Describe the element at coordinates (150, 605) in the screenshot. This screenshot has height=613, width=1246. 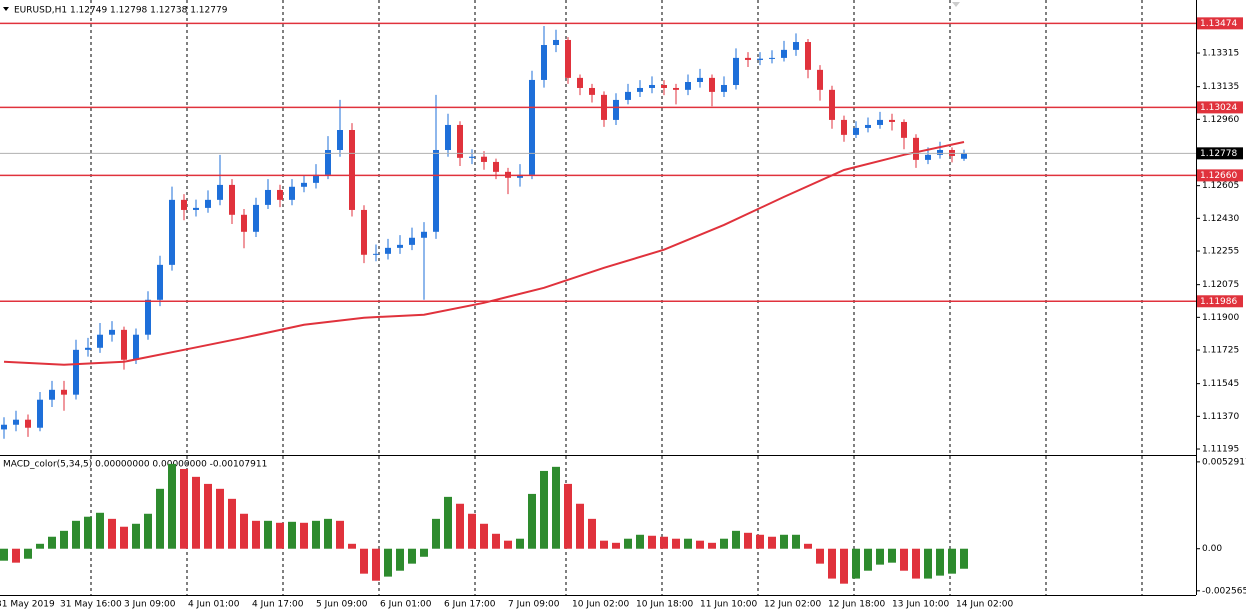
I see `x-tick-label: 3 Jun 09:00` at that location.